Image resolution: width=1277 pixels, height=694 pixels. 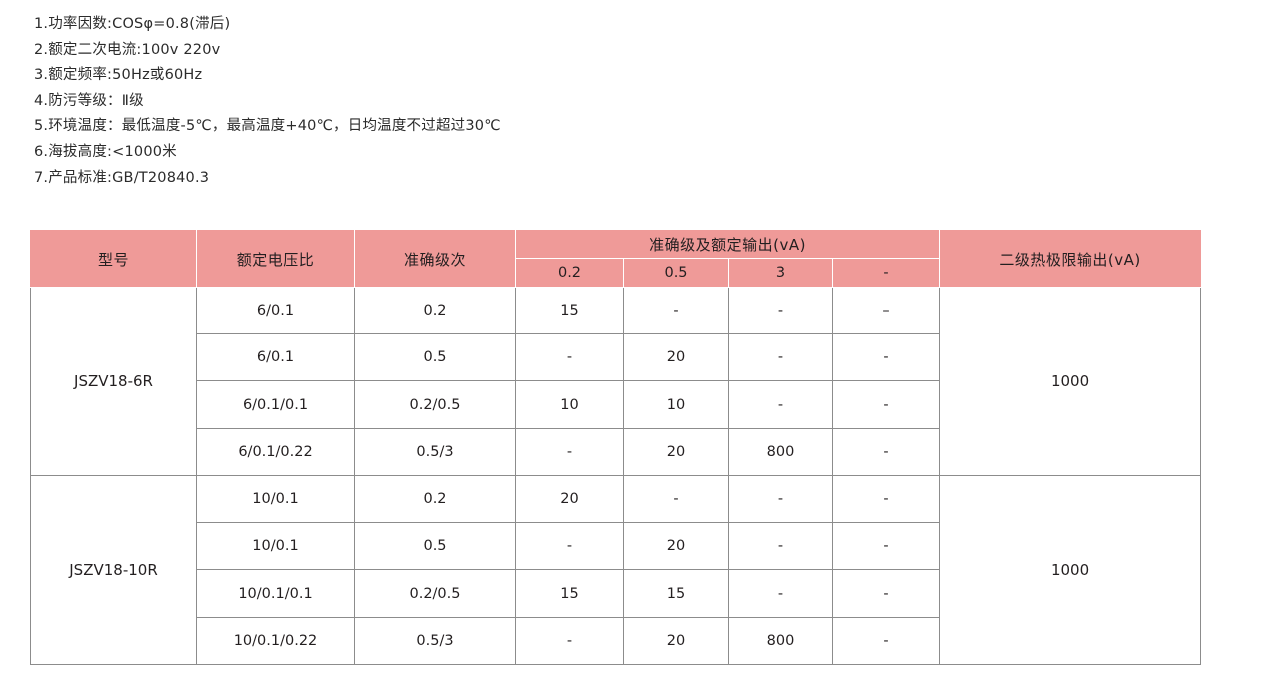 I want to click on table-row: 10/0.1/0.1 0.2/0.5 15 15 - -, so click(x=616, y=593).